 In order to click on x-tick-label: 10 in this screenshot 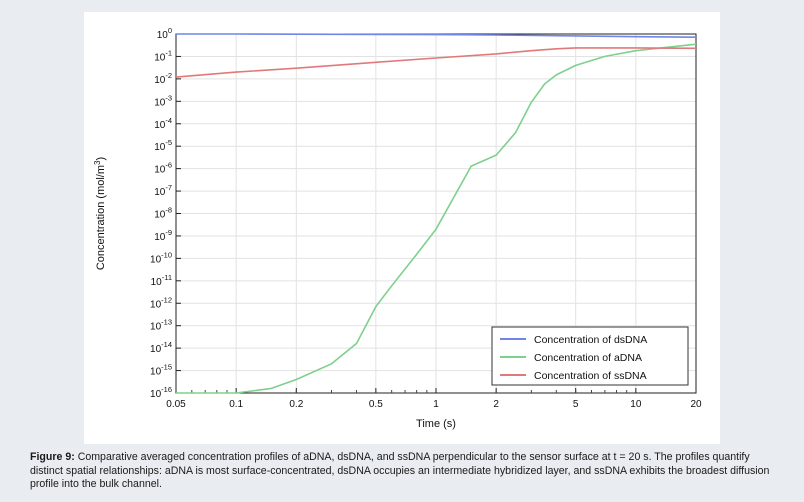, I will do `click(636, 404)`.